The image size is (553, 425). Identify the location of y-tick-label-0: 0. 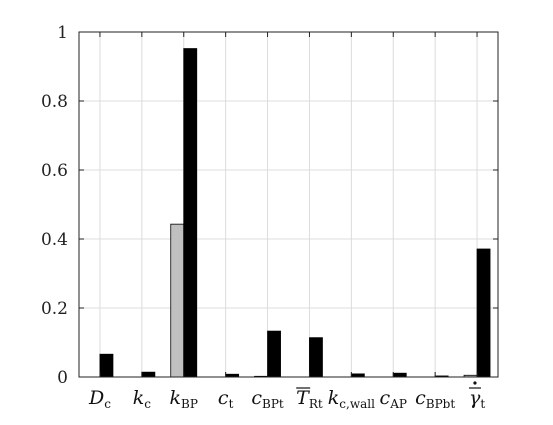
(62, 378).